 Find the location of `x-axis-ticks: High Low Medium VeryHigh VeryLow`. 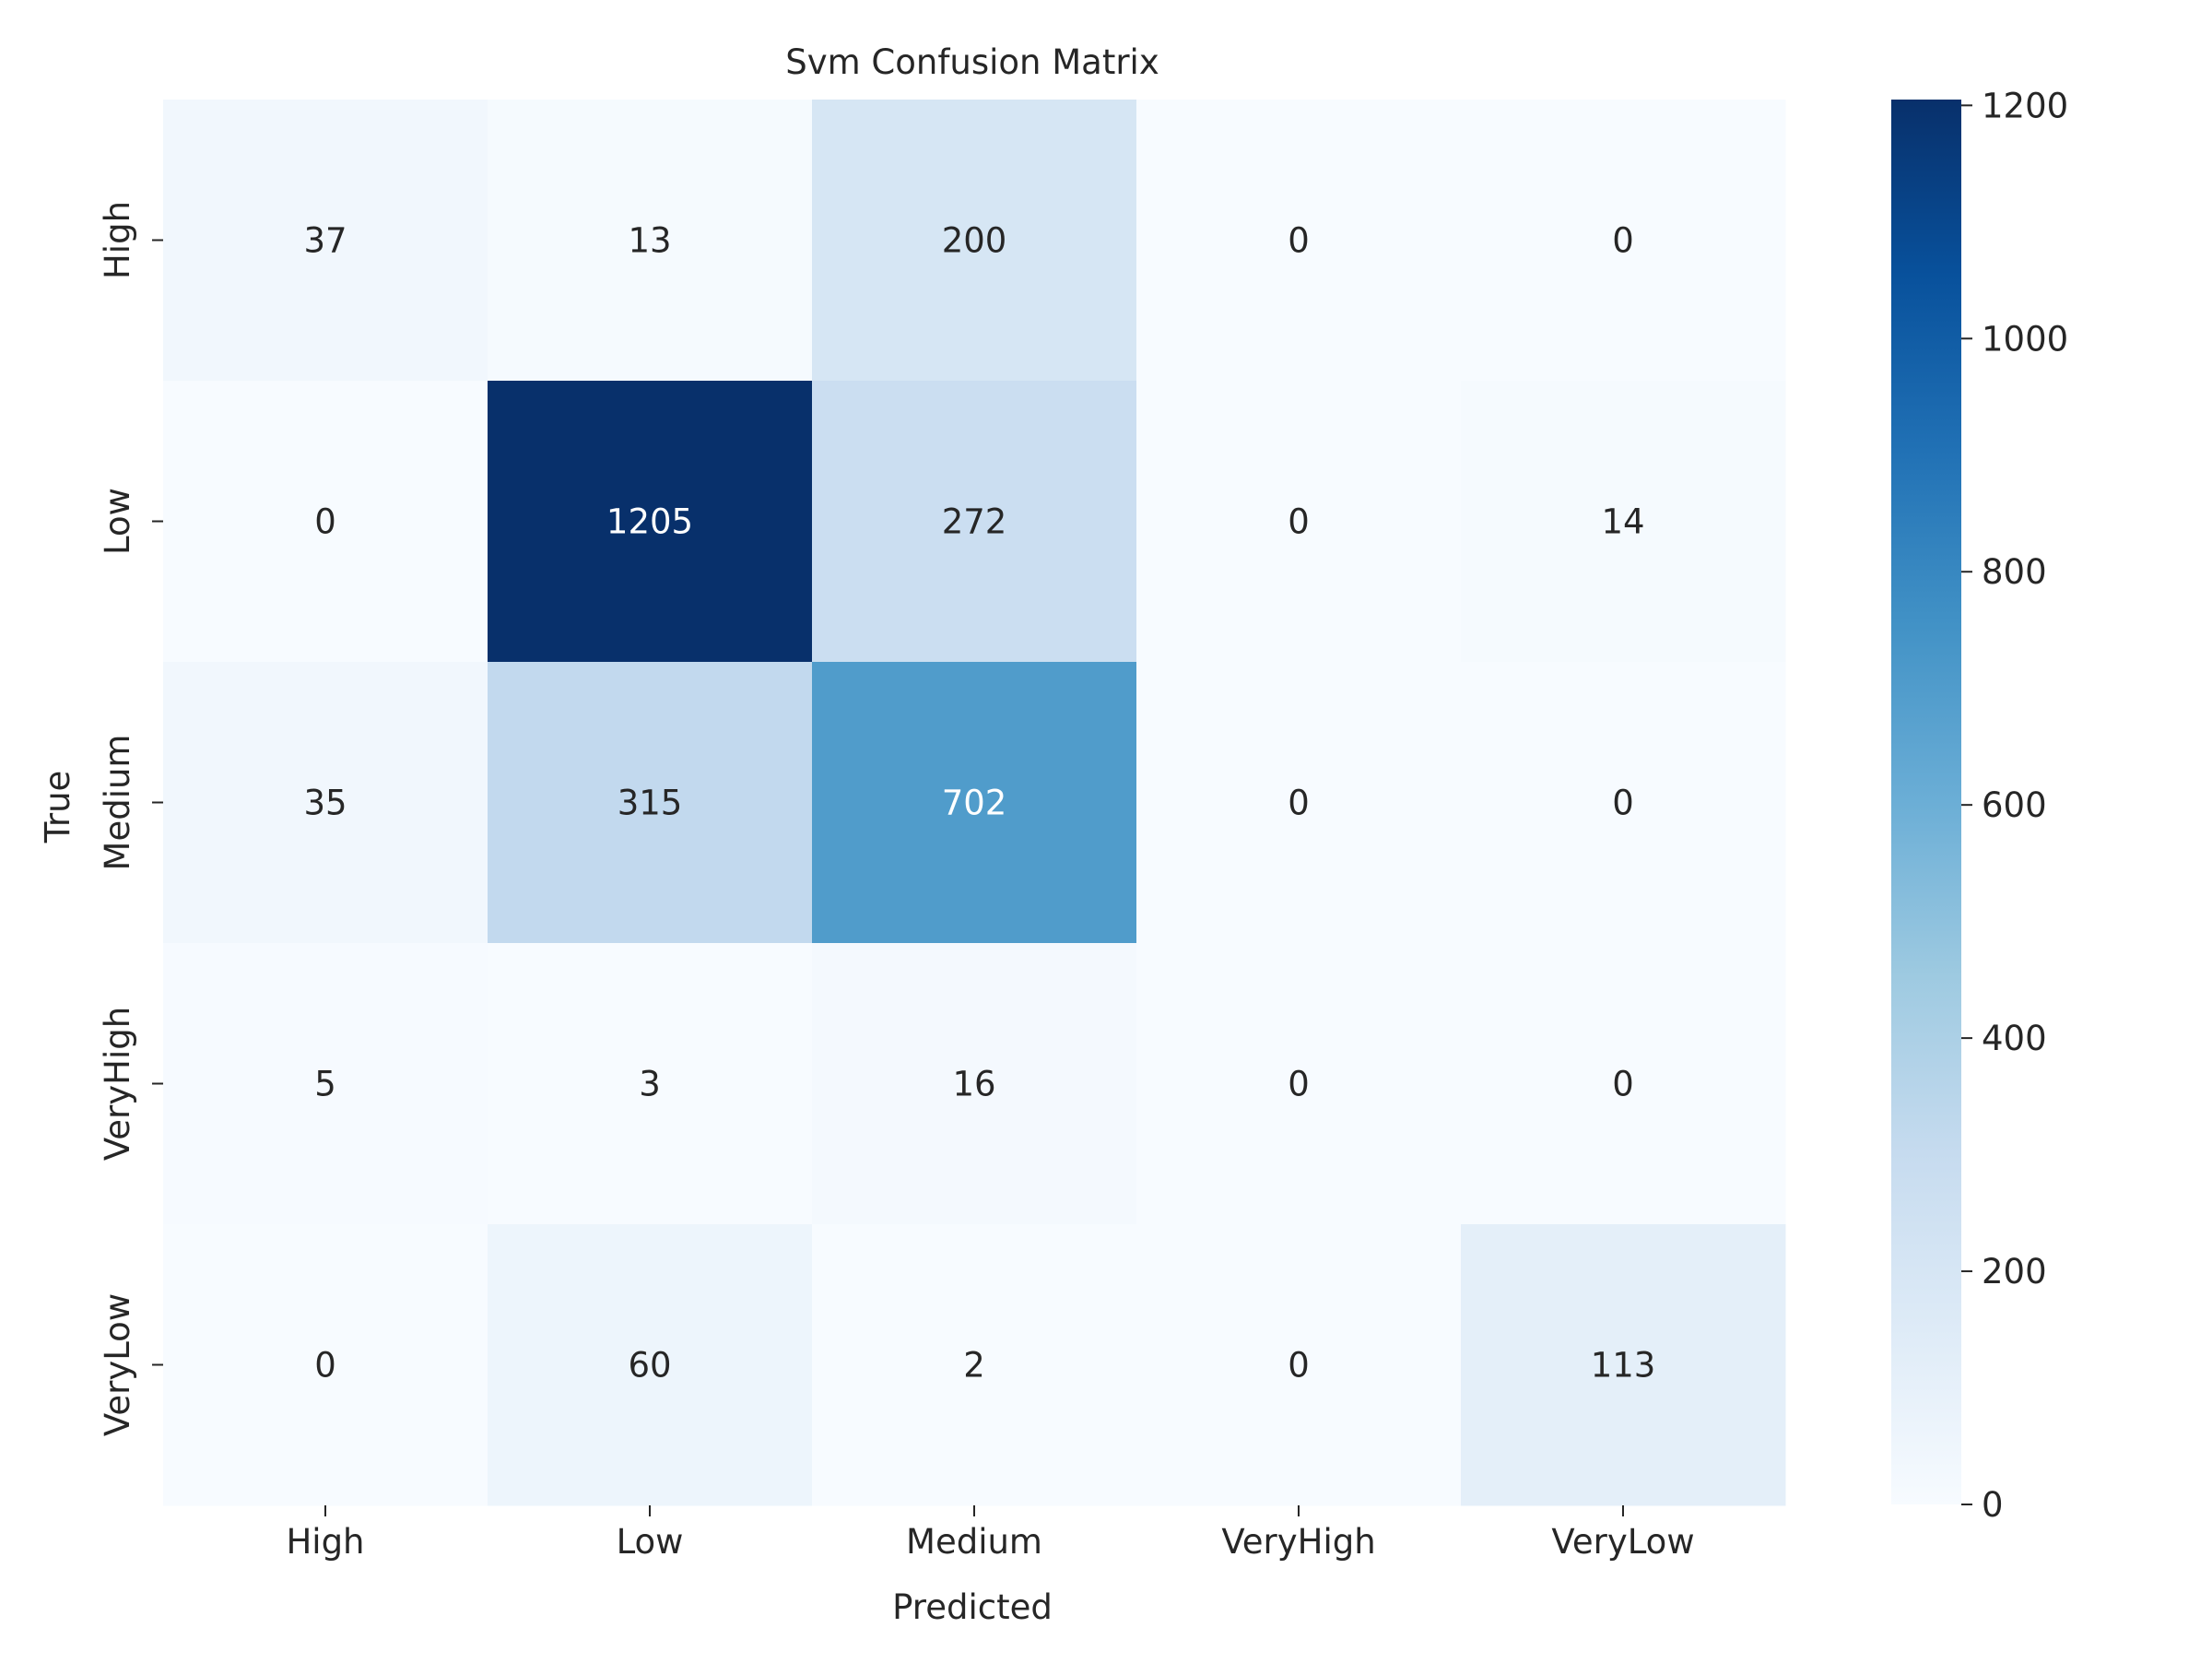

x-axis-ticks: High Low Medium VeryHigh VeryLow is located at coordinates (990, 1533).